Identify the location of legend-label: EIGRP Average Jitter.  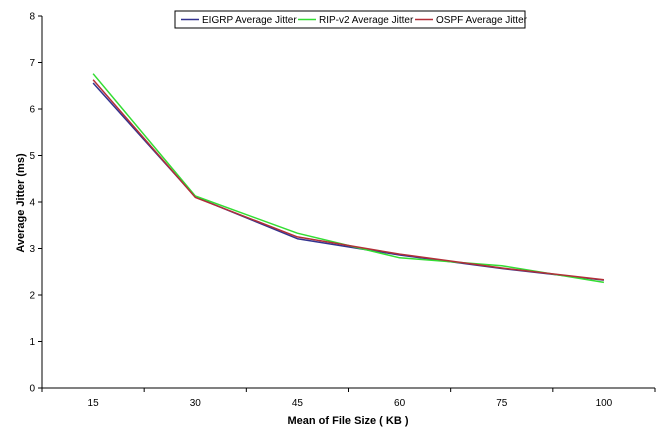
(249, 20).